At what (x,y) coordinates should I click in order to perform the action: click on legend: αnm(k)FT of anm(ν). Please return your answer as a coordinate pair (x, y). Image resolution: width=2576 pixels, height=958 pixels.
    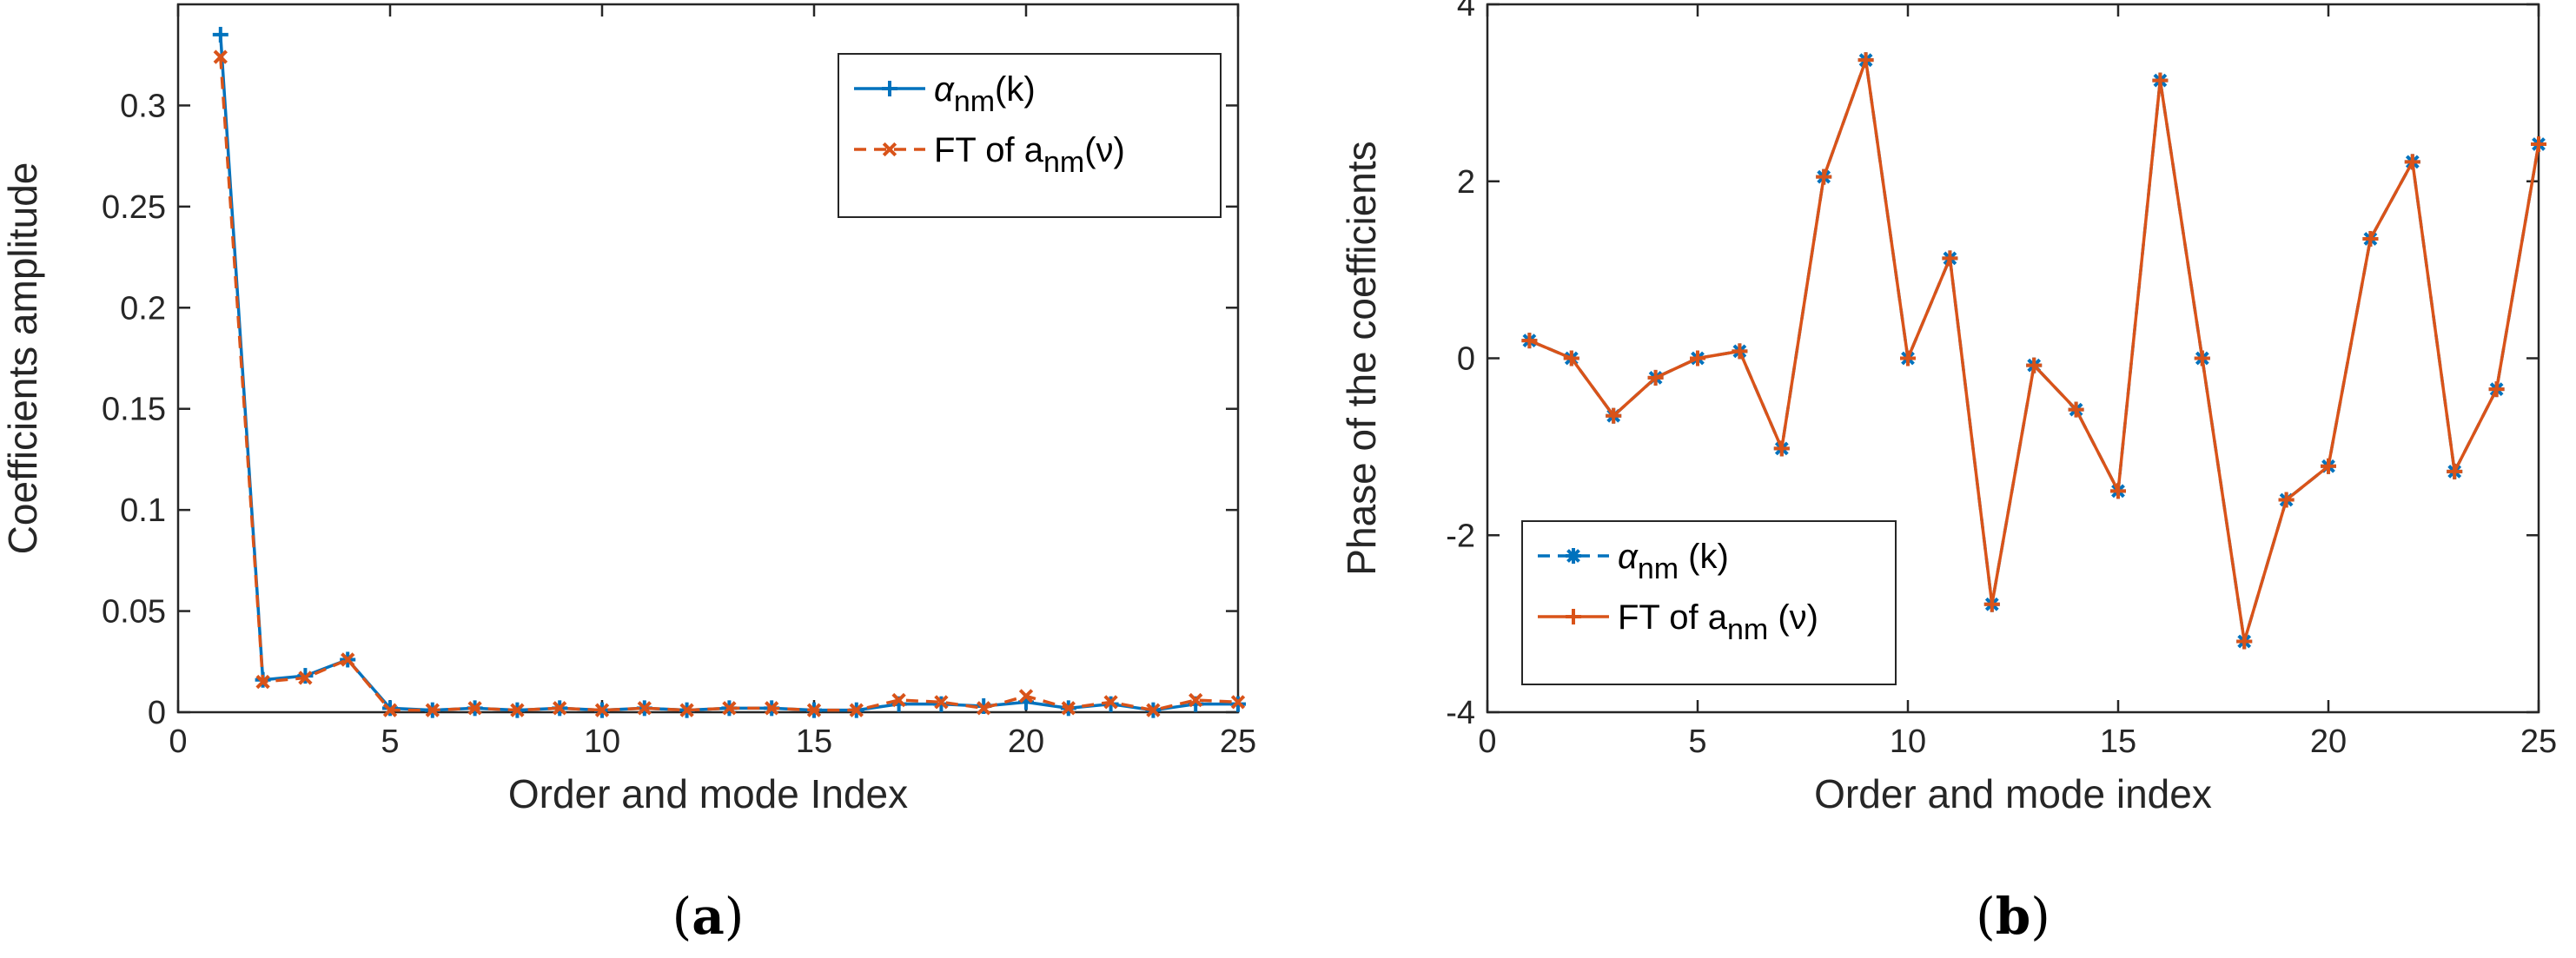
    Looking at the image, I should click on (1030, 135).